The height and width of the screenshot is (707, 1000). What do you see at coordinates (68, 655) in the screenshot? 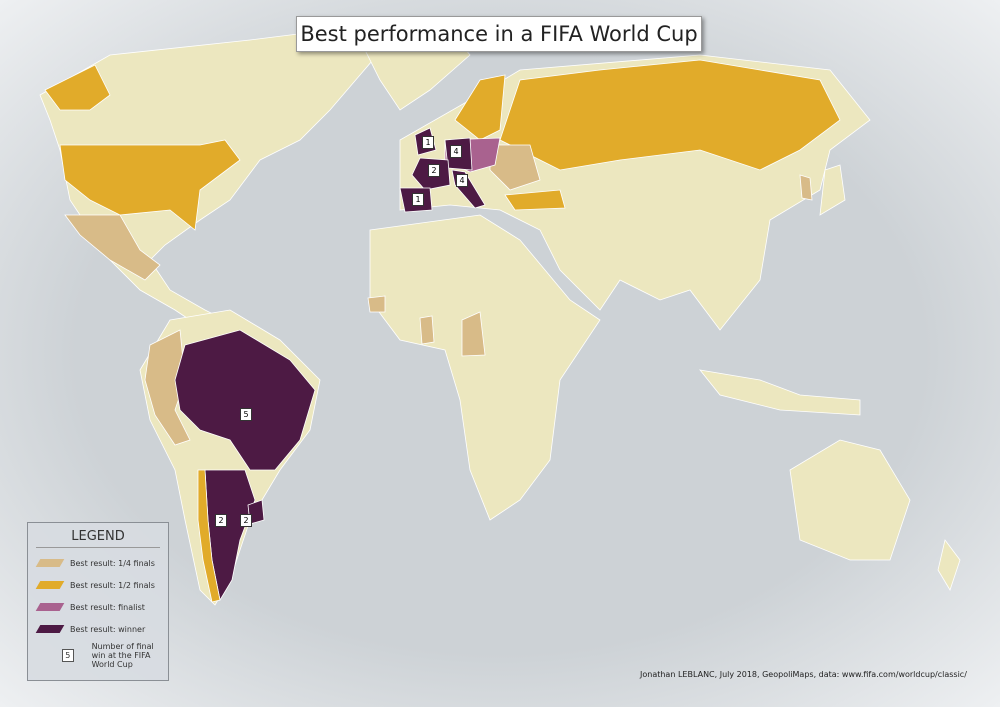
I see `legend-badge: 5` at bounding box center [68, 655].